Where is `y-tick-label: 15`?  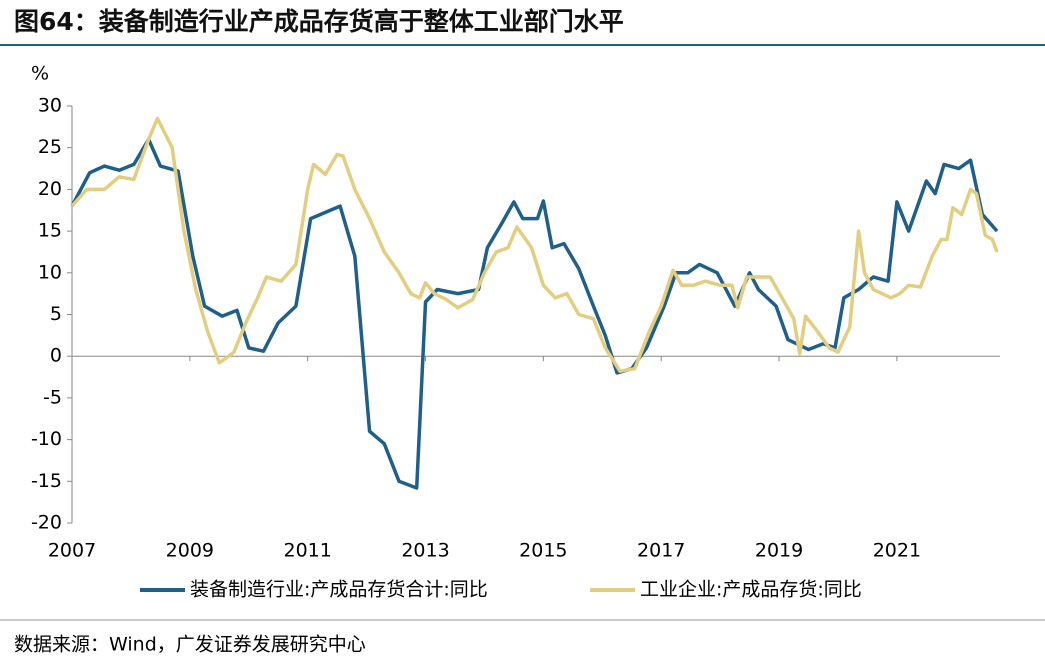
y-tick-label: 15 is located at coordinates (50, 231).